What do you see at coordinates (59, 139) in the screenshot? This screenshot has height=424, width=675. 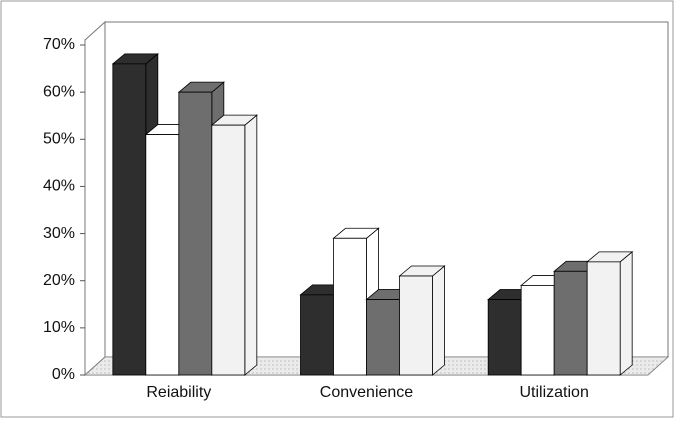 I see `y-tick-label: 50%` at bounding box center [59, 139].